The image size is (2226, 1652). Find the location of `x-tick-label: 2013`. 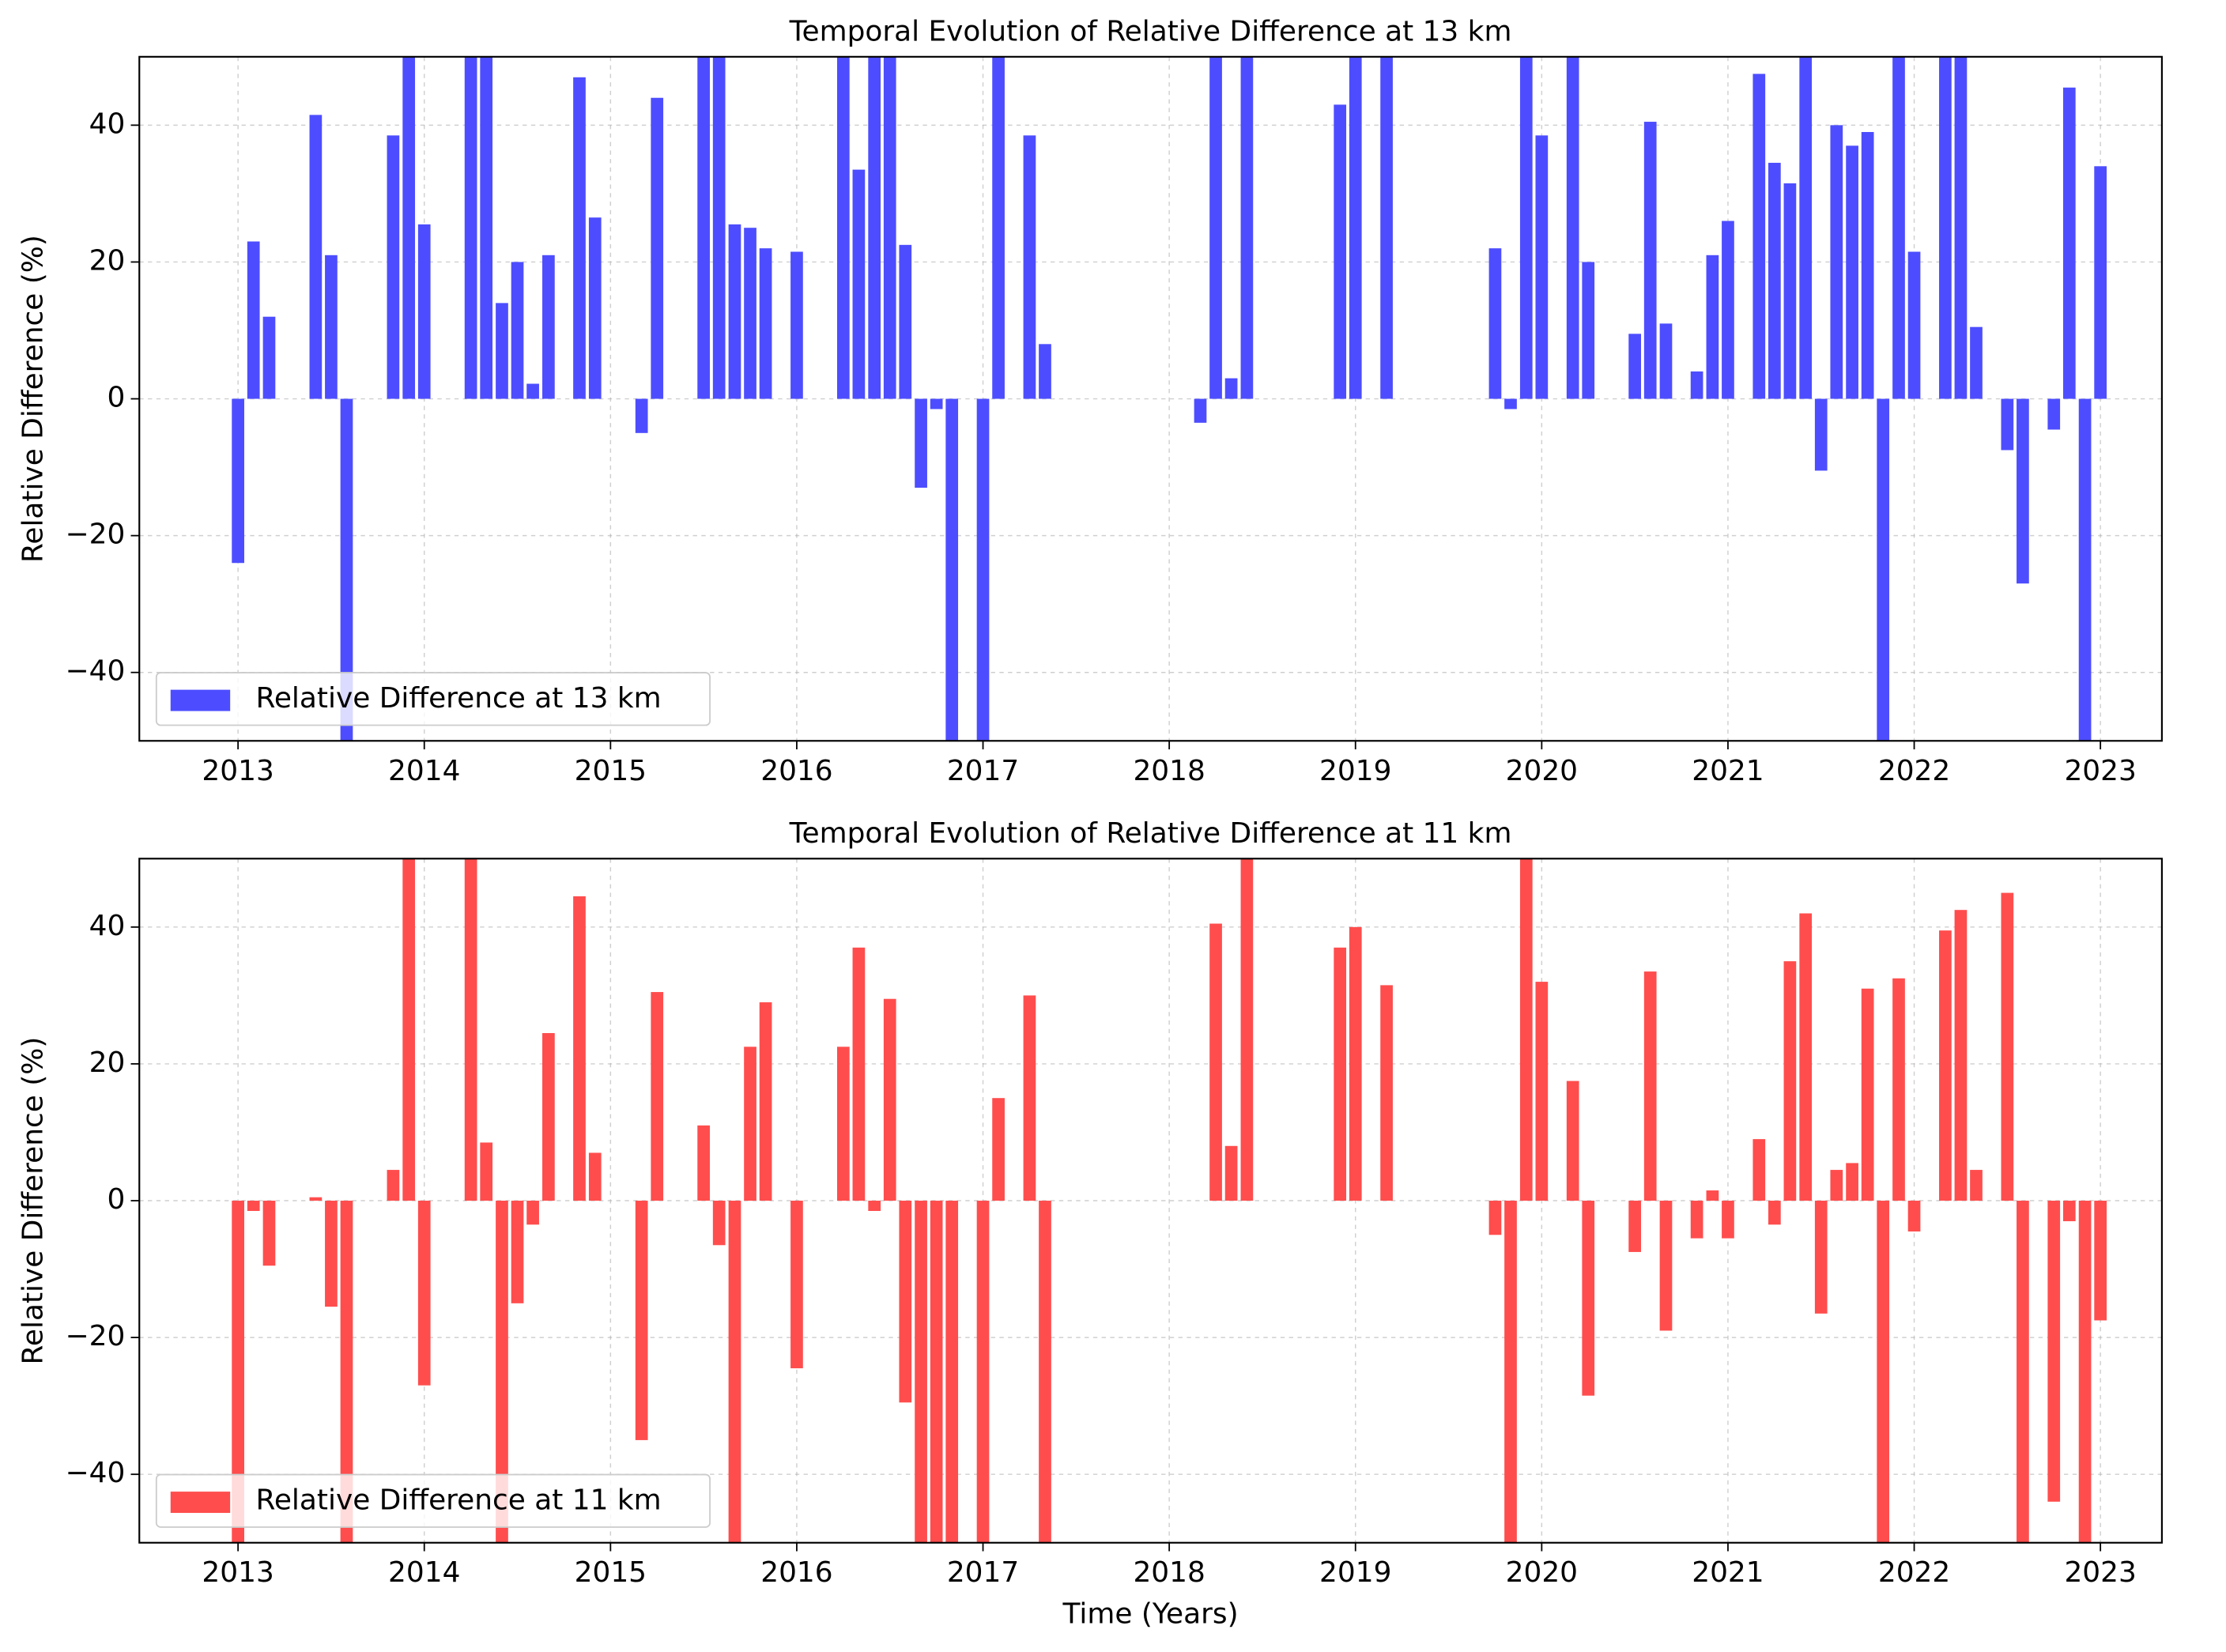

x-tick-label: 2013 is located at coordinates (238, 771).